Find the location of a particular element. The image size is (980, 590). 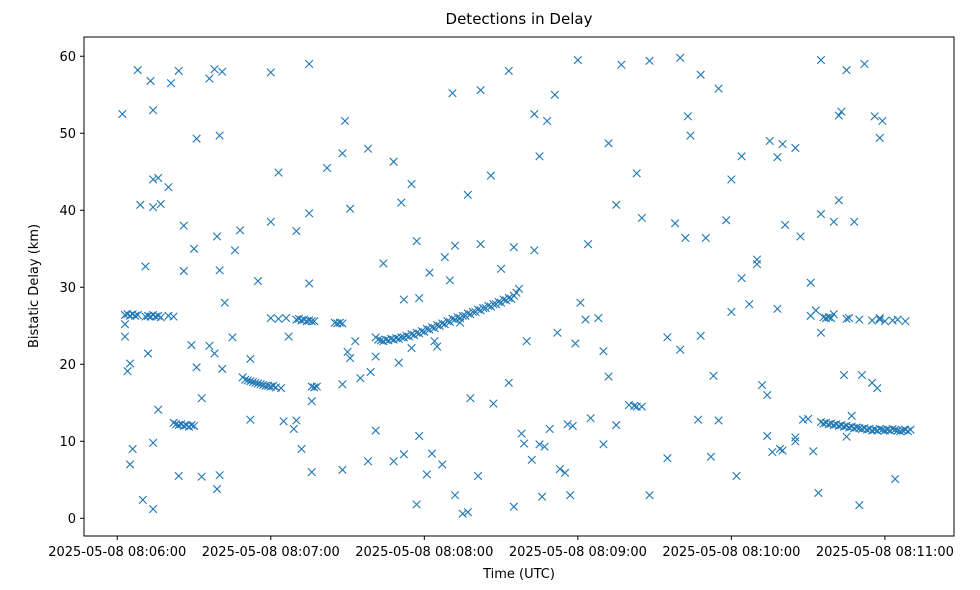

y-tick-label: 40 is located at coordinates (67, 211).